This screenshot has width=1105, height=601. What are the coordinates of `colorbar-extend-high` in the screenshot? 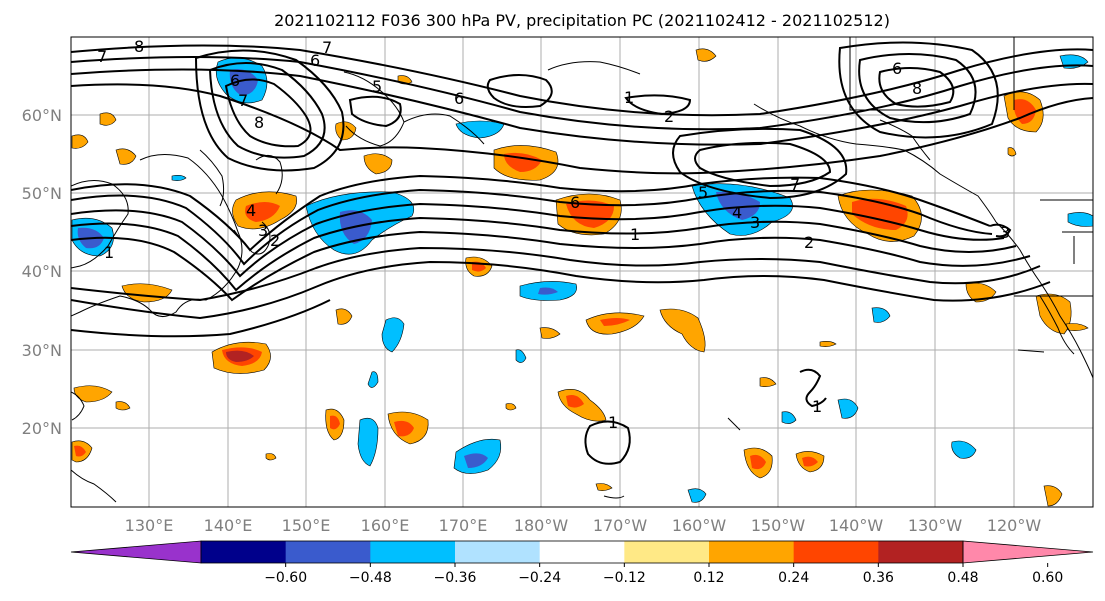 It's located at (1028, 552).